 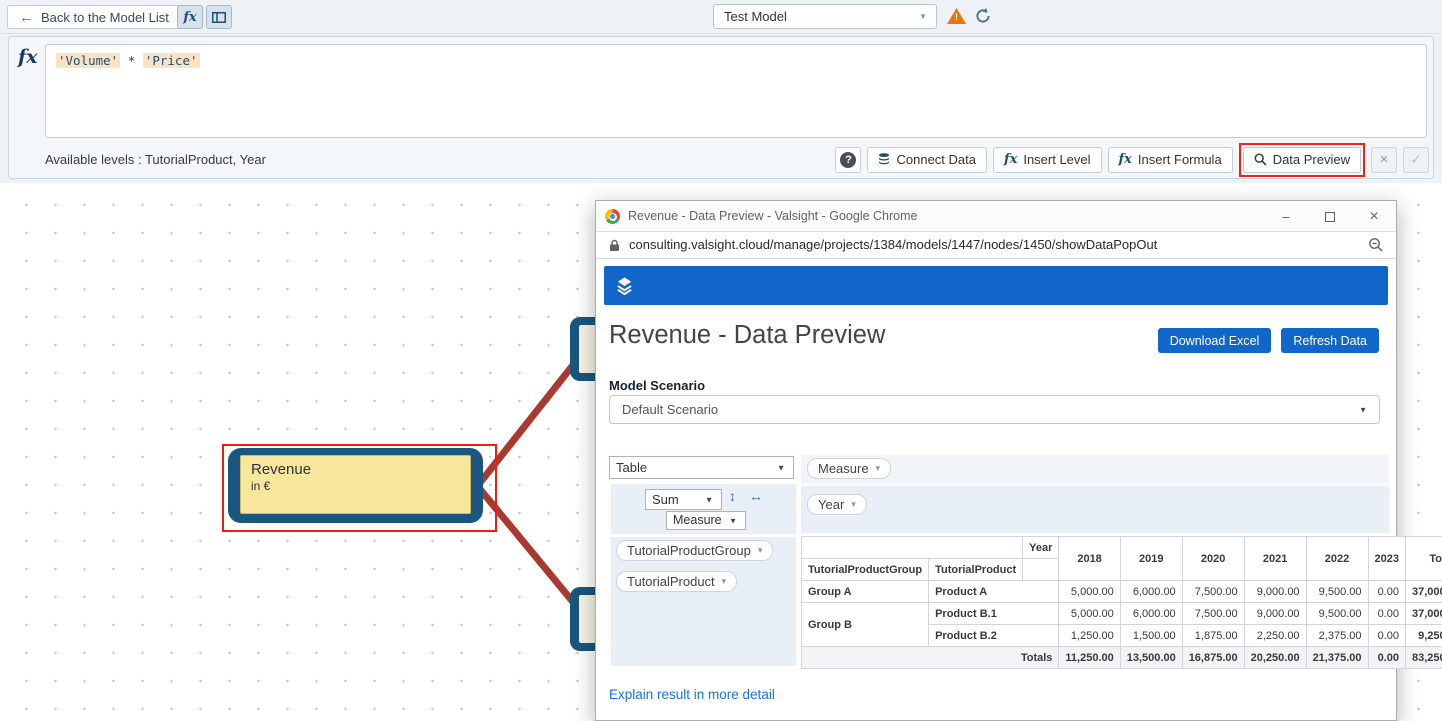 What do you see at coordinates (1286, 216) in the screenshot?
I see `minimize-button: −` at bounding box center [1286, 216].